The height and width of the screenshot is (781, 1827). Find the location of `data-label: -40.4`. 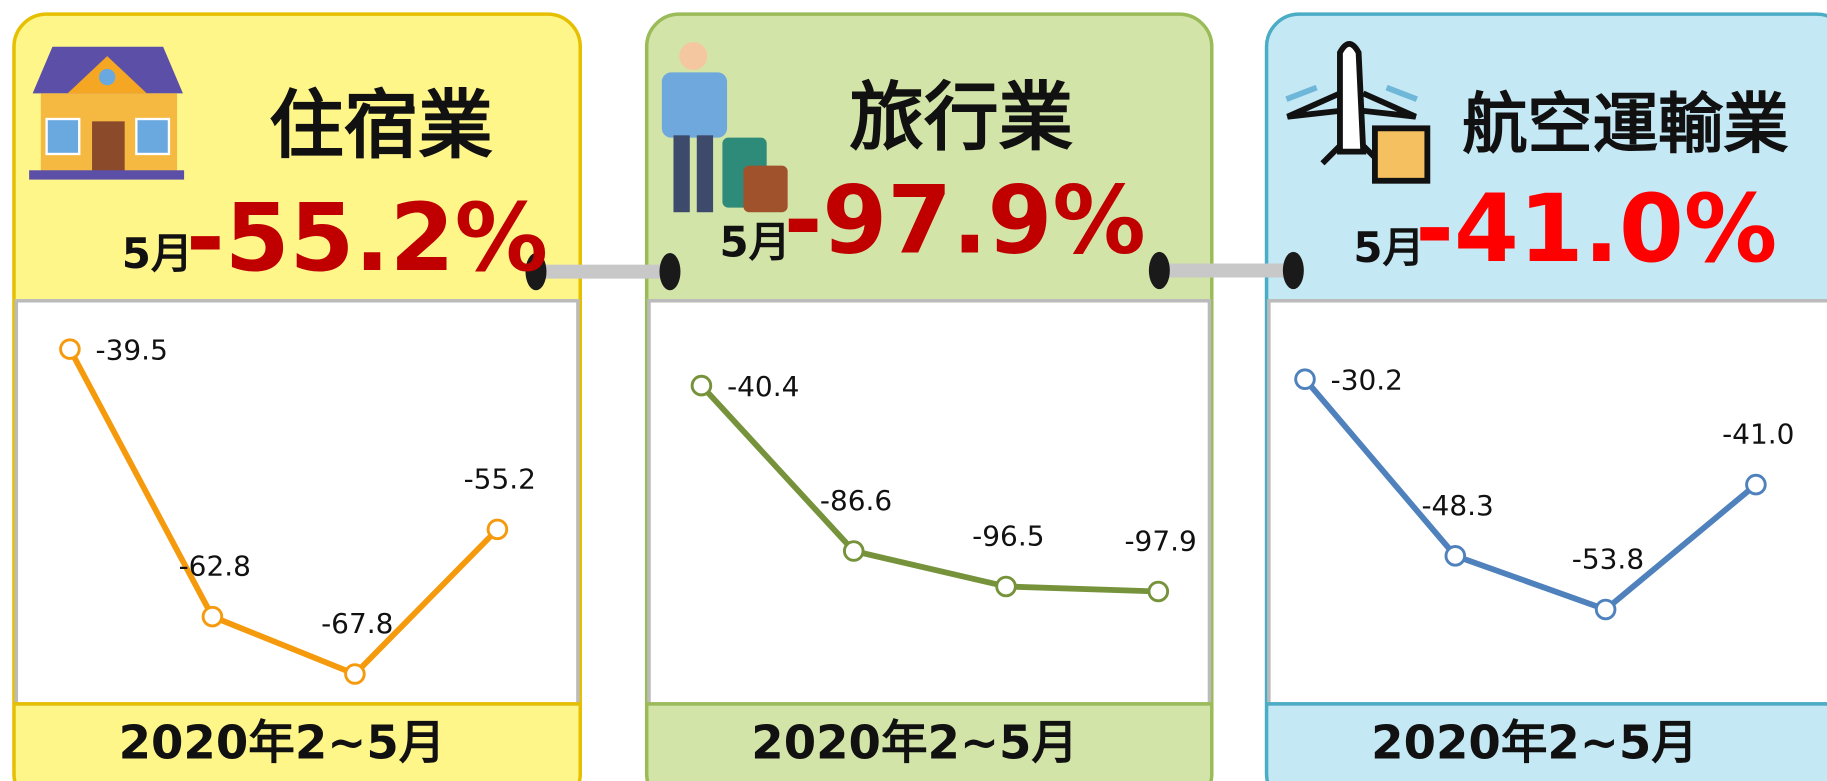

data-label: -40.4 is located at coordinates (763, 386).